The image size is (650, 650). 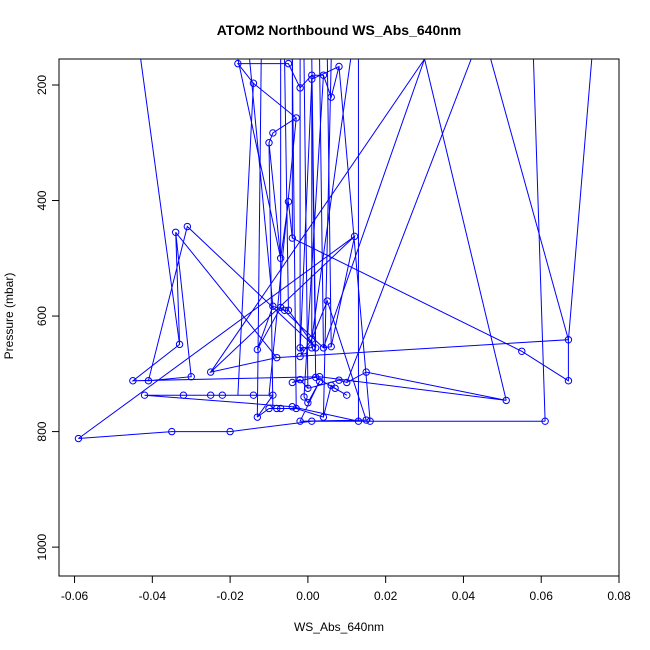 What do you see at coordinates (42, 431) in the screenshot?
I see `y-tick-label: 800` at bounding box center [42, 431].